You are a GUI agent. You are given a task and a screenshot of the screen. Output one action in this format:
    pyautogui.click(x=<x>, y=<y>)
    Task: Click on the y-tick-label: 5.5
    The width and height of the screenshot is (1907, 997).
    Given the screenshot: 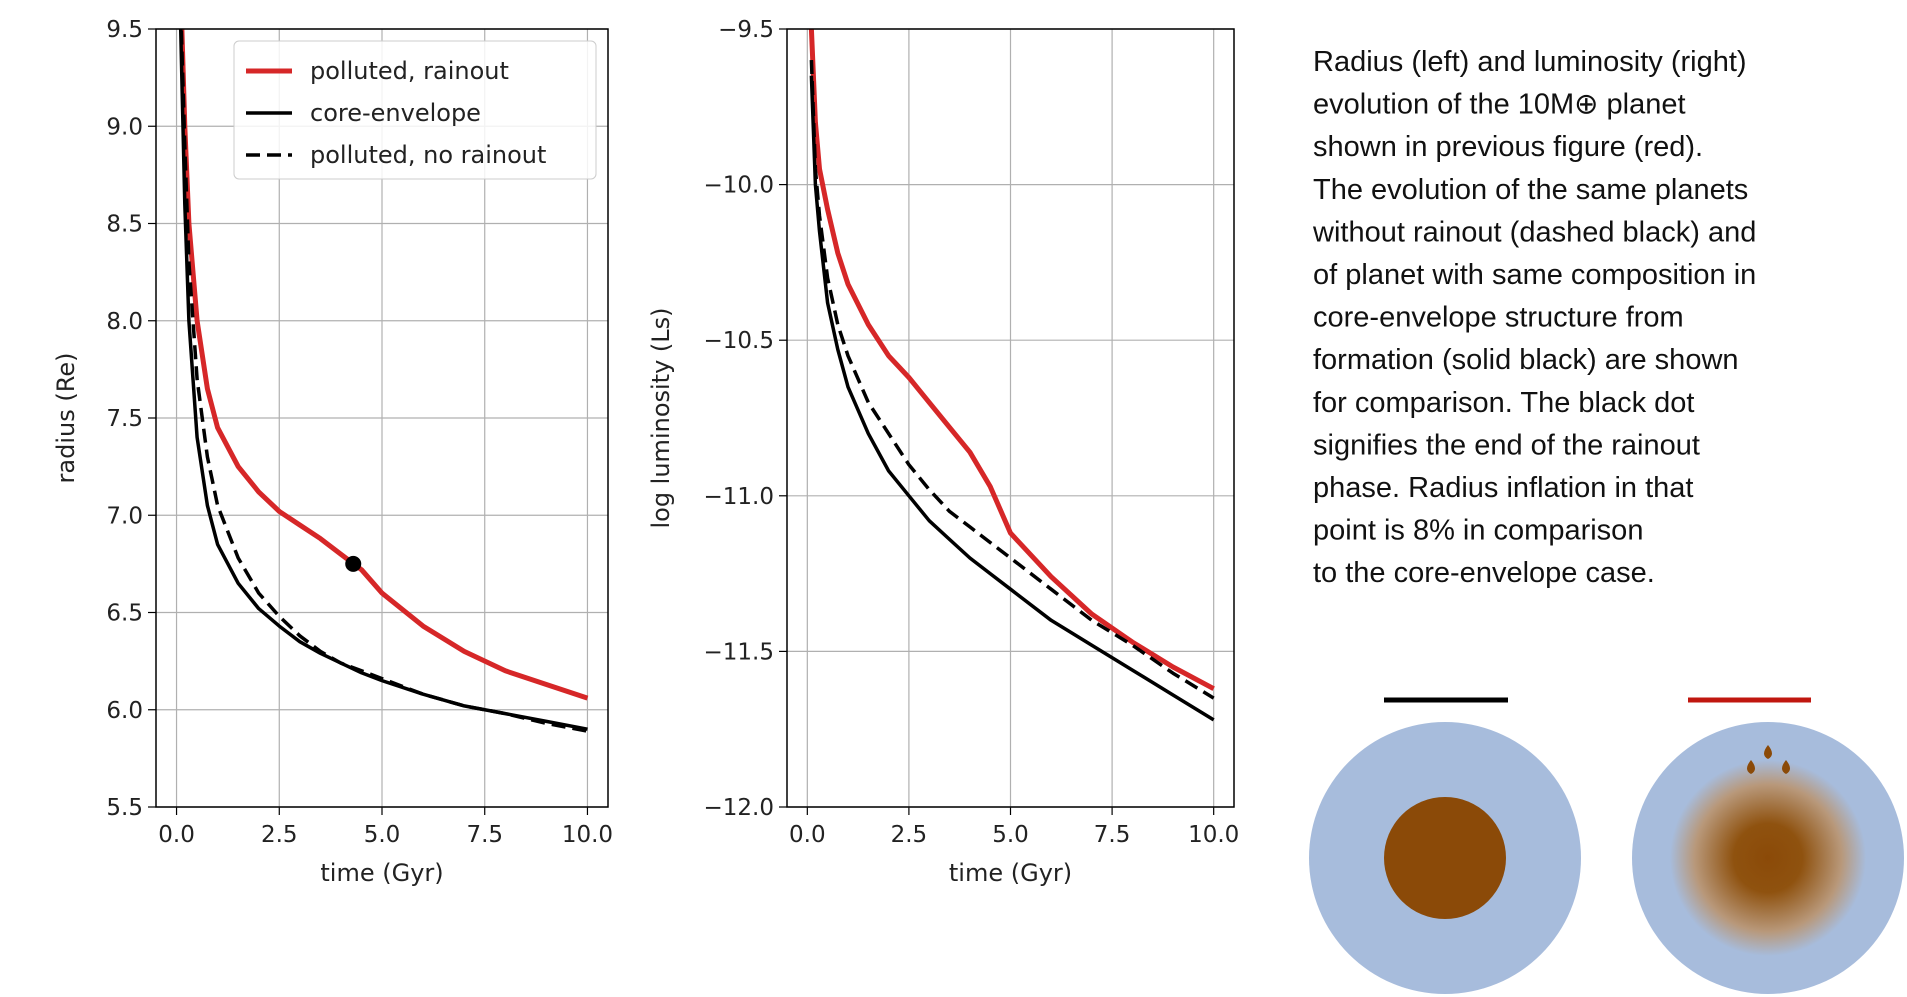 What is the action you would take?
    pyautogui.click(x=124, y=808)
    